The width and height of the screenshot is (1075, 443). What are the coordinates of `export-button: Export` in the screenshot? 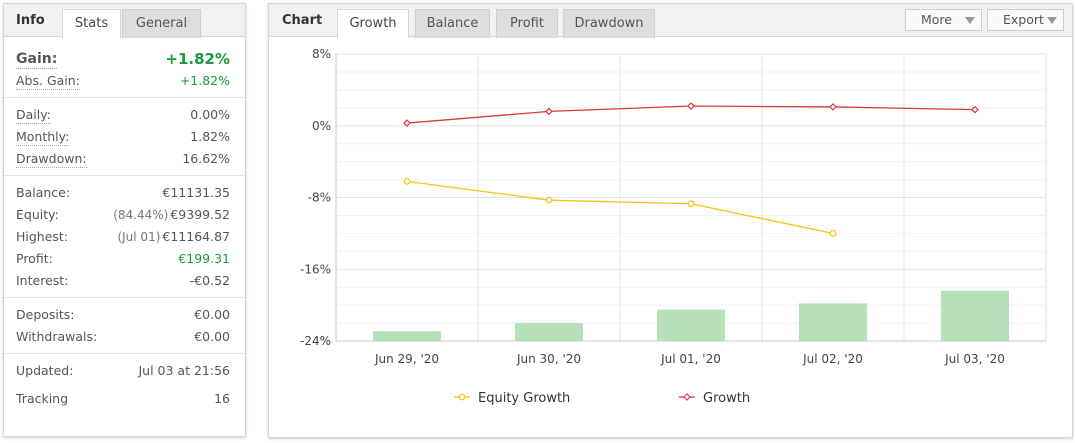 It's located at (1025, 20).